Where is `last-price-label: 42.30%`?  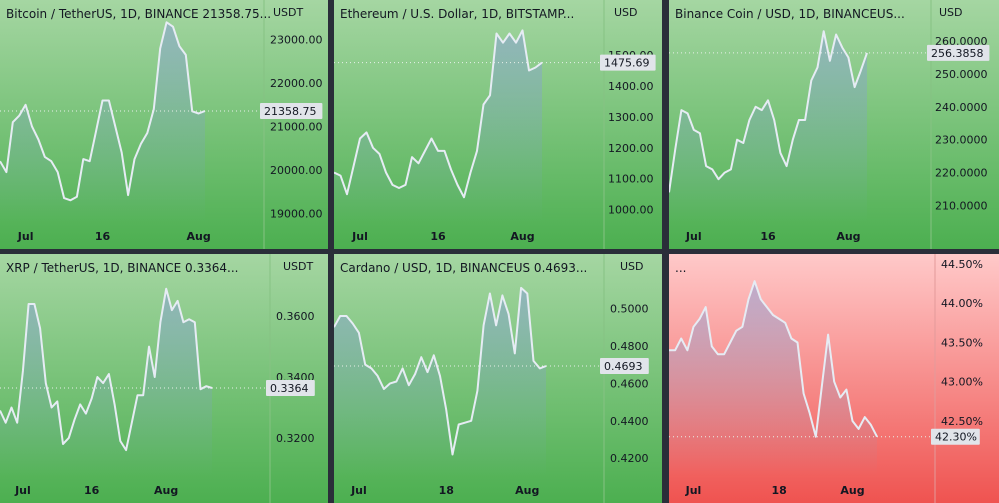
last-price-label: 42.30% is located at coordinates (956, 437).